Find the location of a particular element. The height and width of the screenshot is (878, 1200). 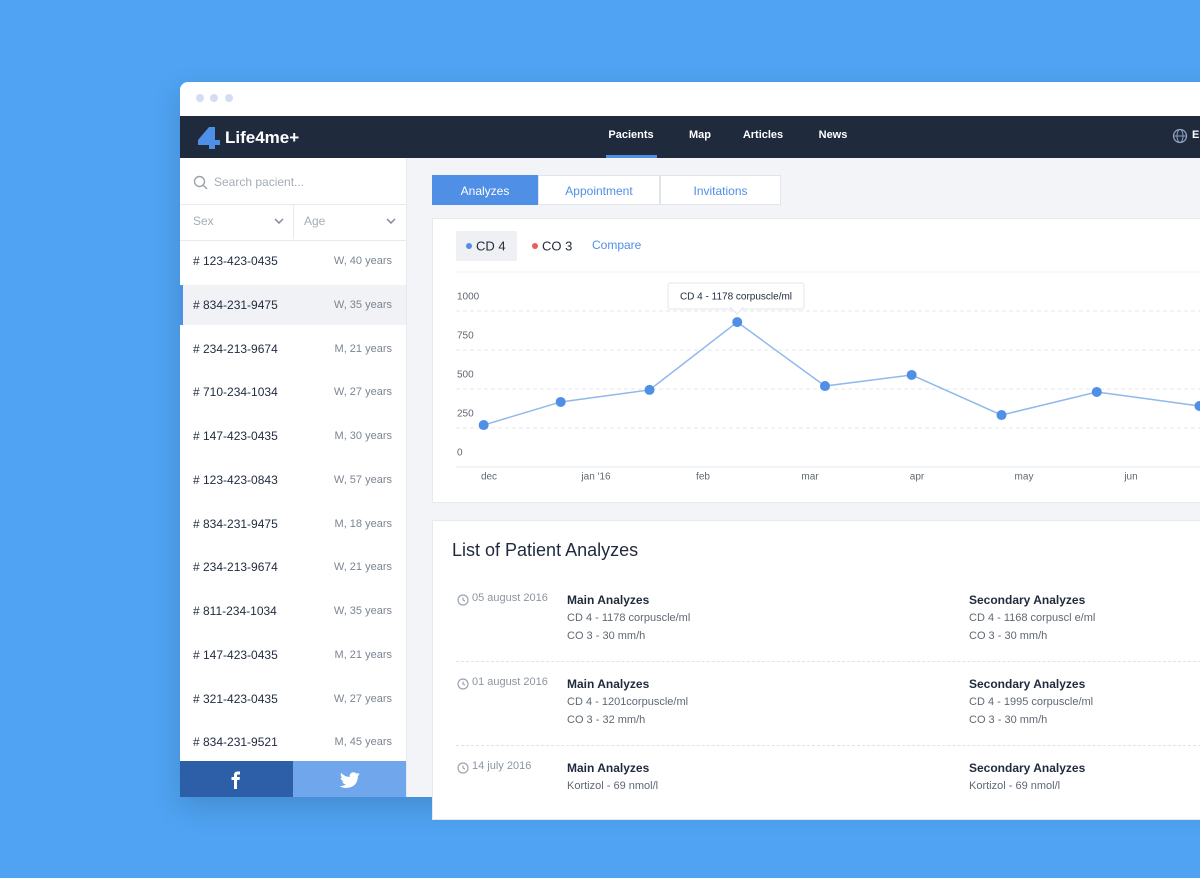

filter-bar is located at coordinates (293, 222).